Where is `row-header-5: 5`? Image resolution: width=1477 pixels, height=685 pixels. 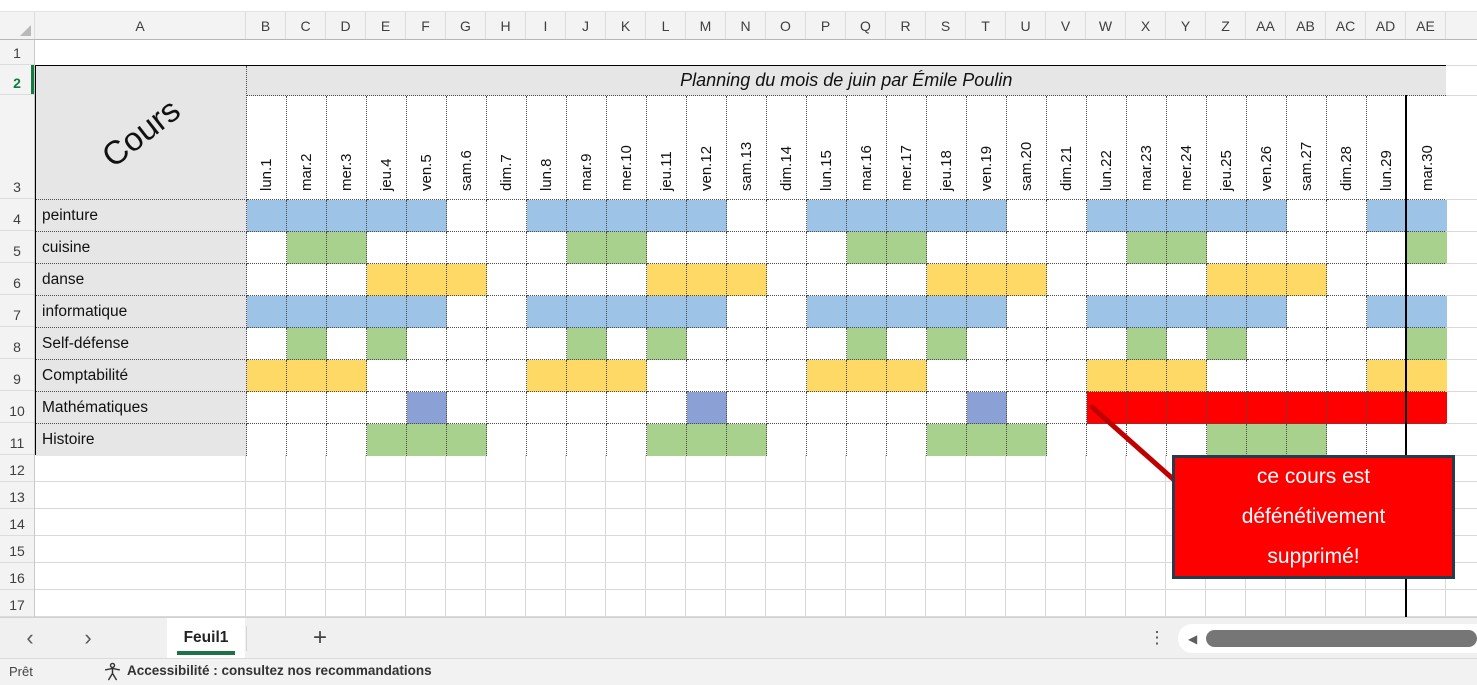 row-header-5: 5 is located at coordinates (17, 247).